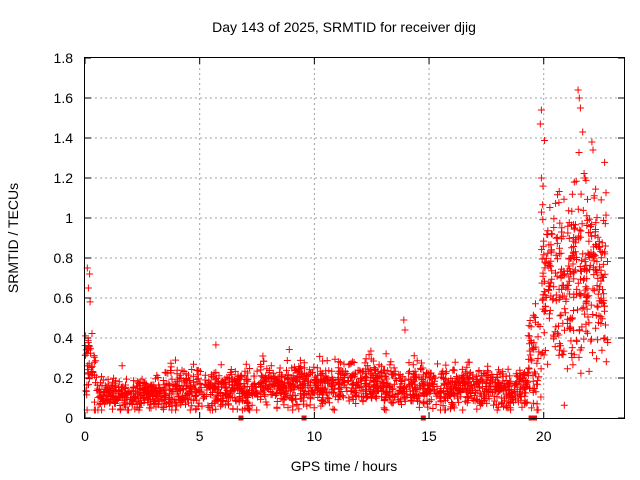 The image size is (640, 480). What do you see at coordinates (64, 138) in the screenshot?
I see `y-tick-label: 1.4` at bounding box center [64, 138].